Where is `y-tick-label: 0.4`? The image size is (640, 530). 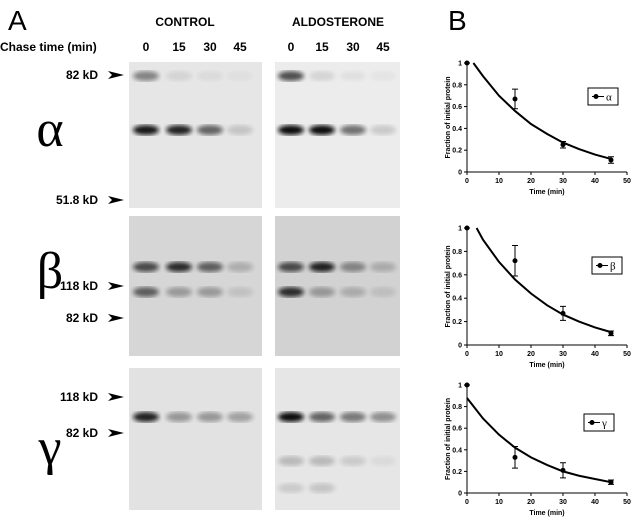
y-tick-label: 0.4 is located at coordinates (457, 129).